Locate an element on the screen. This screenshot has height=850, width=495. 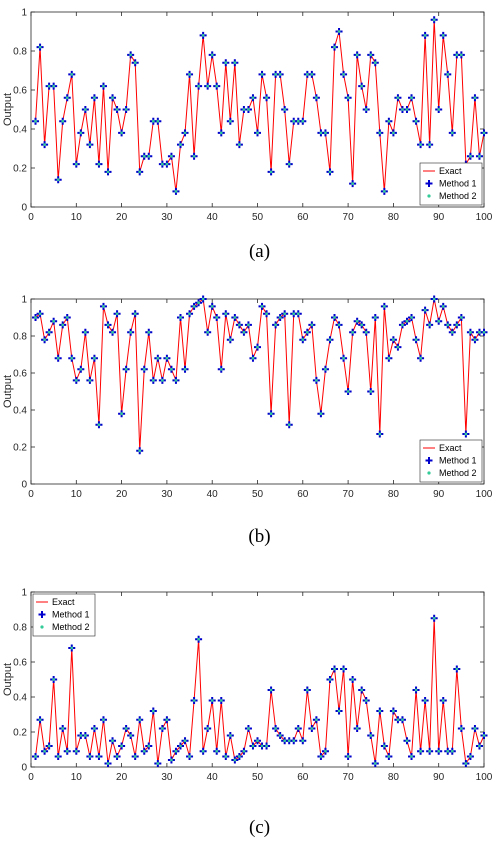
y-tick-label: 1 is located at coordinates (24, 300).